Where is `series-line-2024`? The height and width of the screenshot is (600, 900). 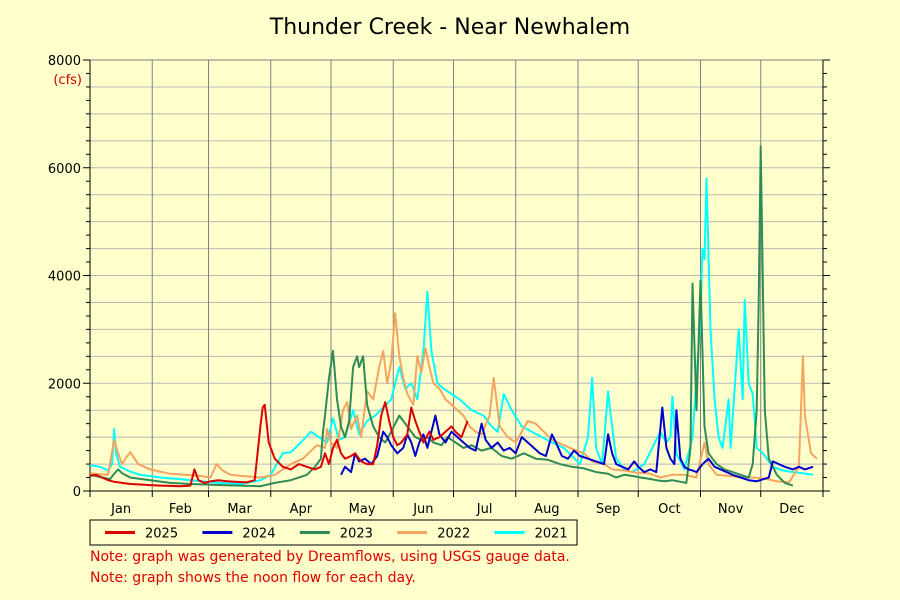
series-line-2024 is located at coordinates (577, 444).